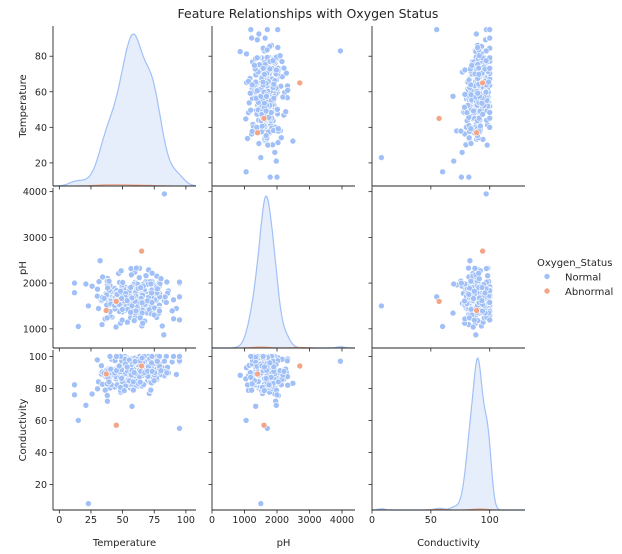  Describe the element at coordinates (23, 268) in the screenshot. I see `y-axis-label: pH` at that location.